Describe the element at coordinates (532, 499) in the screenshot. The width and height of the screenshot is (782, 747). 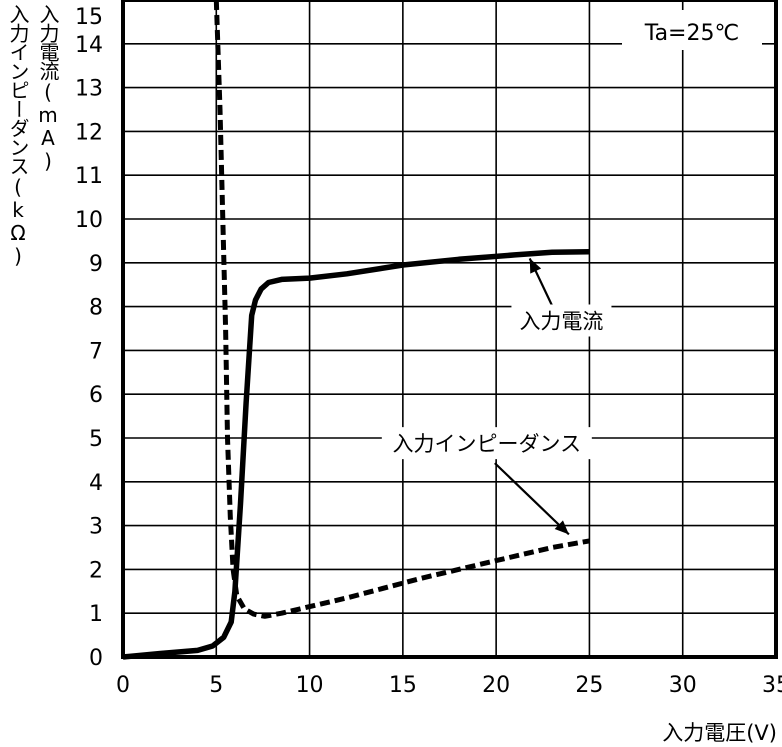
I see `annotation-arrow-line` at that location.